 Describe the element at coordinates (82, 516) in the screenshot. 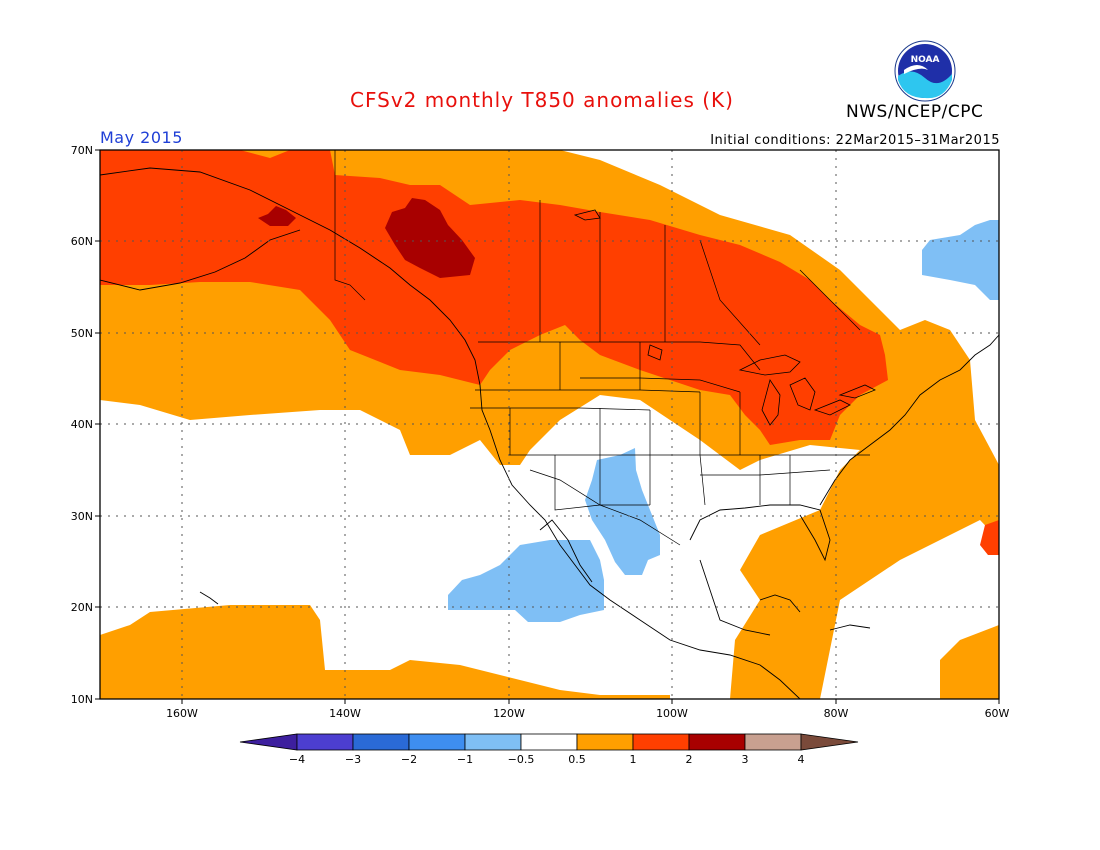

I see `lat-label: 30N` at that location.